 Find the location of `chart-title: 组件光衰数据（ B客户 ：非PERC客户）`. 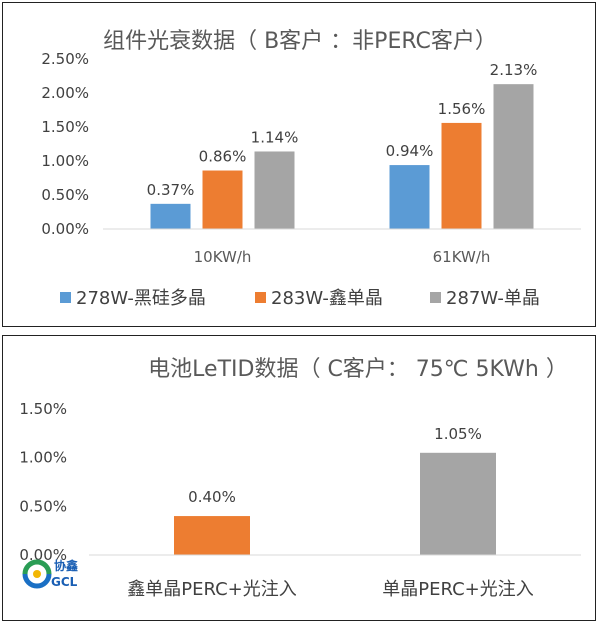

chart-title: 组件光衰数据（ B客户 ：非PERC客户） is located at coordinates (300, 41).